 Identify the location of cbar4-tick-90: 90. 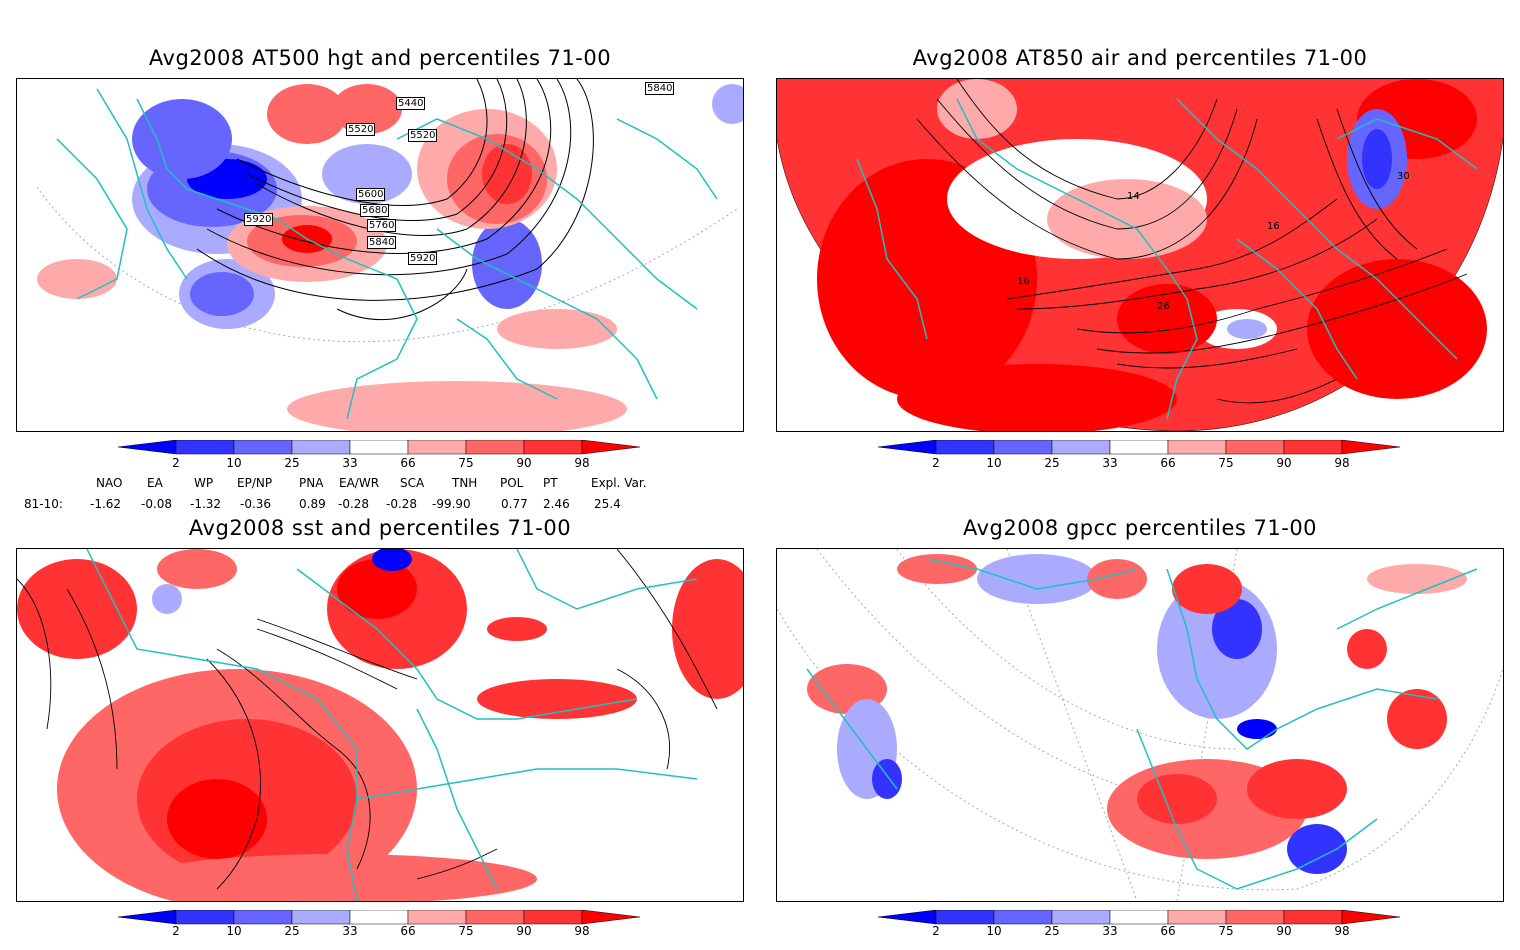
(1284, 931).